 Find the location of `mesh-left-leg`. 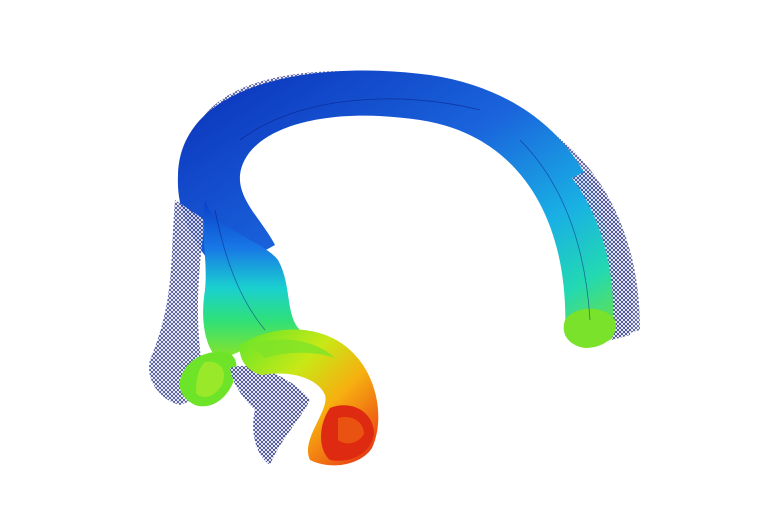

mesh-left-leg is located at coordinates (177, 302).